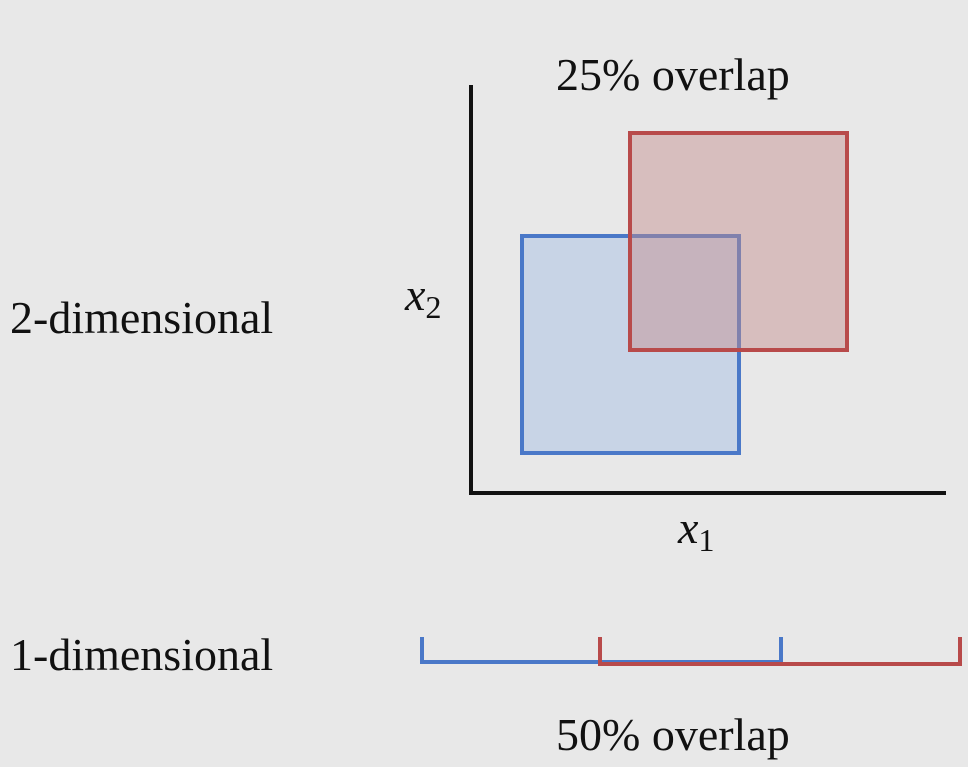  Describe the element at coordinates (780, 651) in the screenshot. I see `red-interval` at that location.